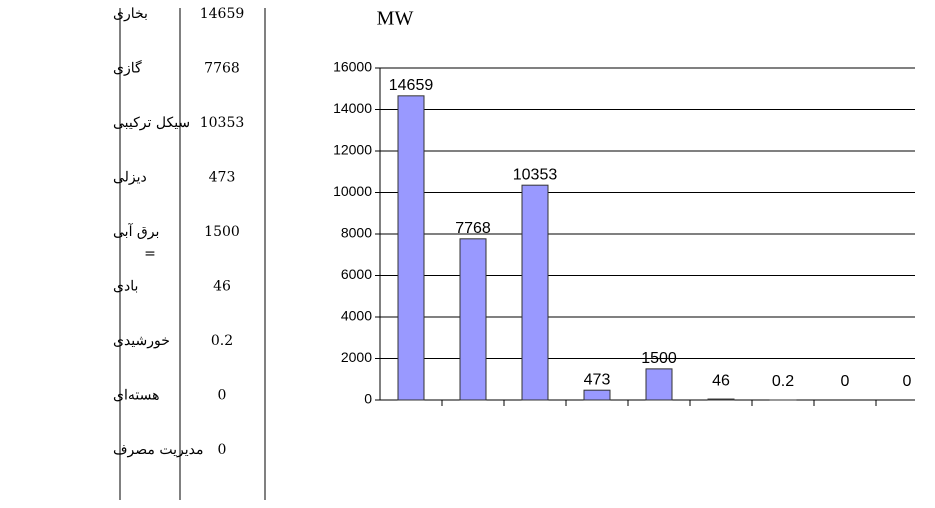 The width and height of the screenshot is (935, 508). Describe the element at coordinates (151, 123) in the screenshot. I see `row-name: سیکل ترکیبی` at that location.